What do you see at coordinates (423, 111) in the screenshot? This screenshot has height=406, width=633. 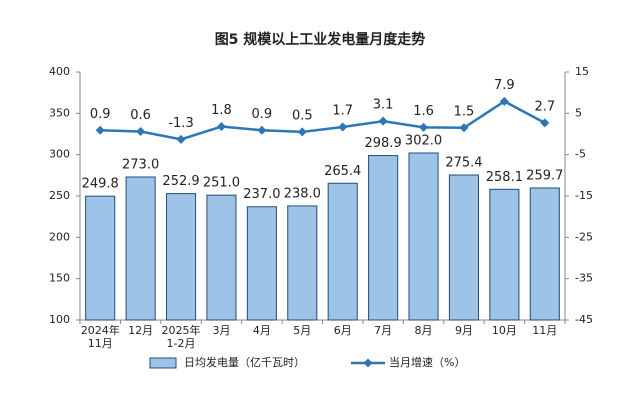 I see `value-label: 1.6` at bounding box center [423, 111].